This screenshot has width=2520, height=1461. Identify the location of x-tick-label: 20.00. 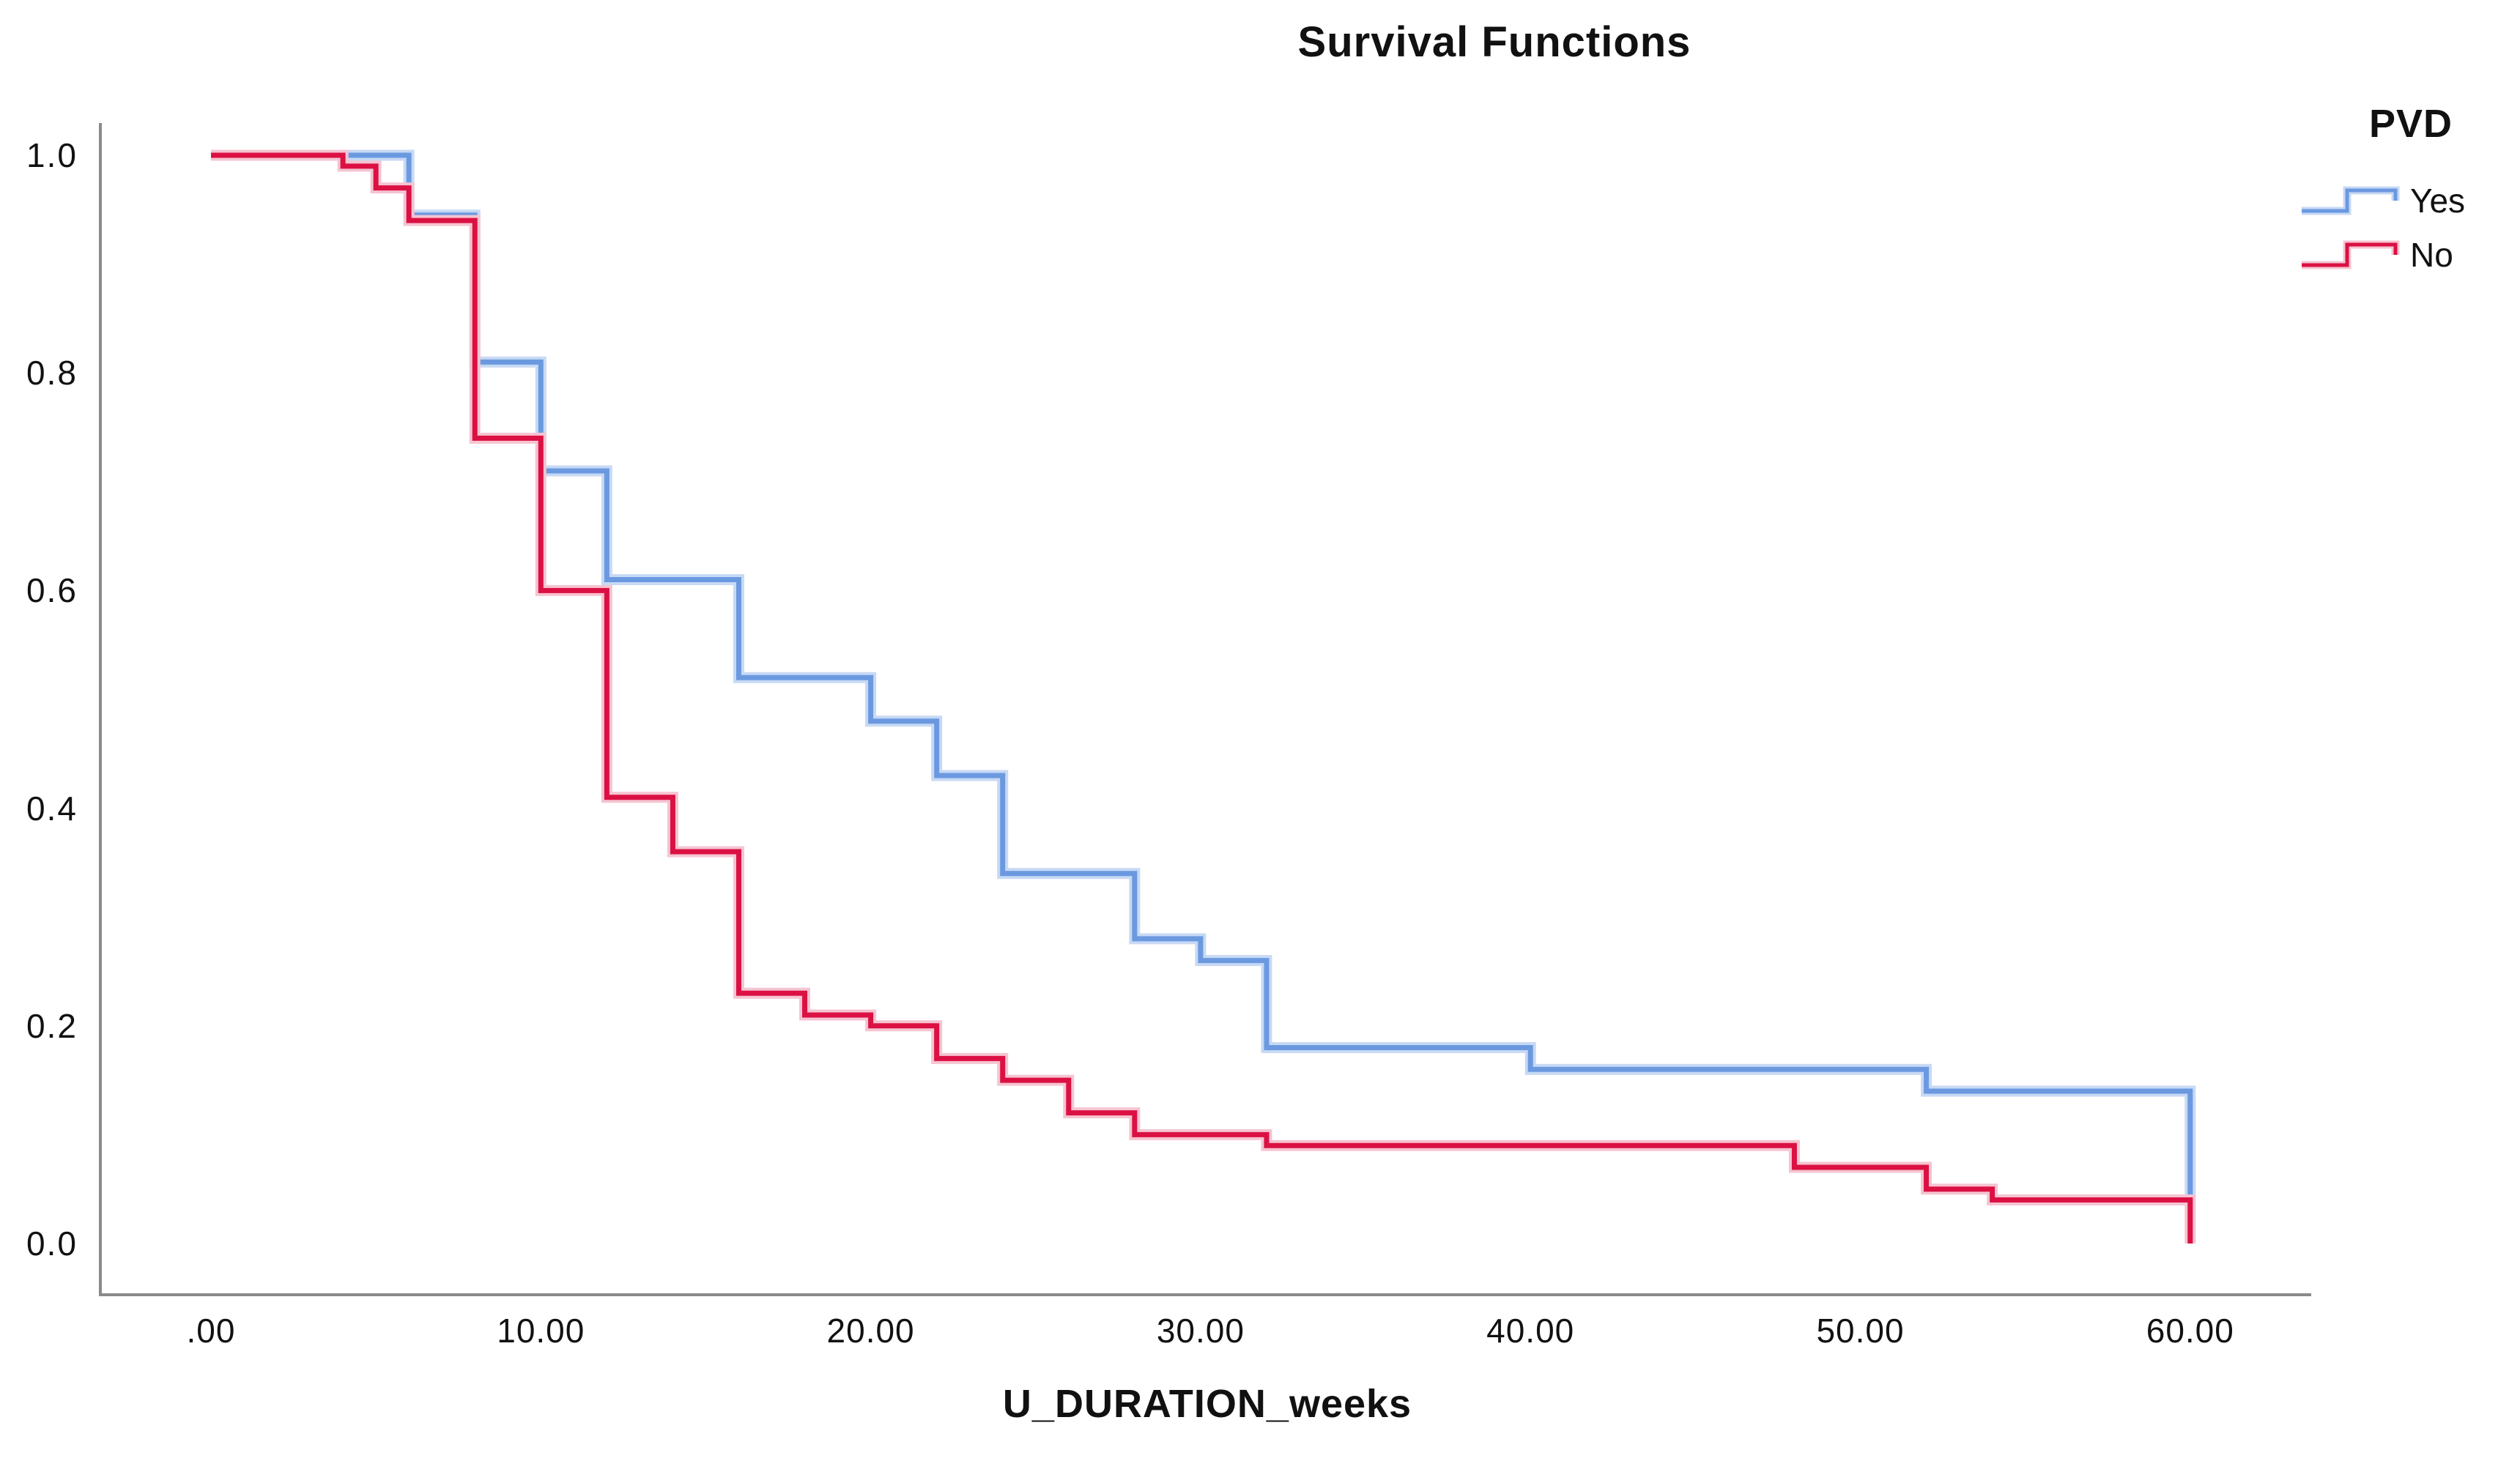
(870, 1331).